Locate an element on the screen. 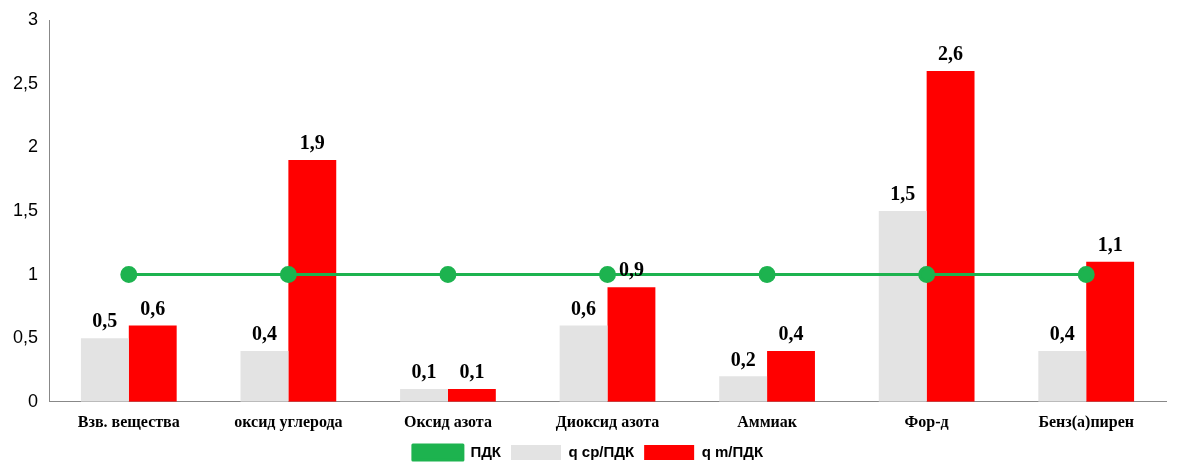  x-tick-label: Аммиак is located at coordinates (767, 421).